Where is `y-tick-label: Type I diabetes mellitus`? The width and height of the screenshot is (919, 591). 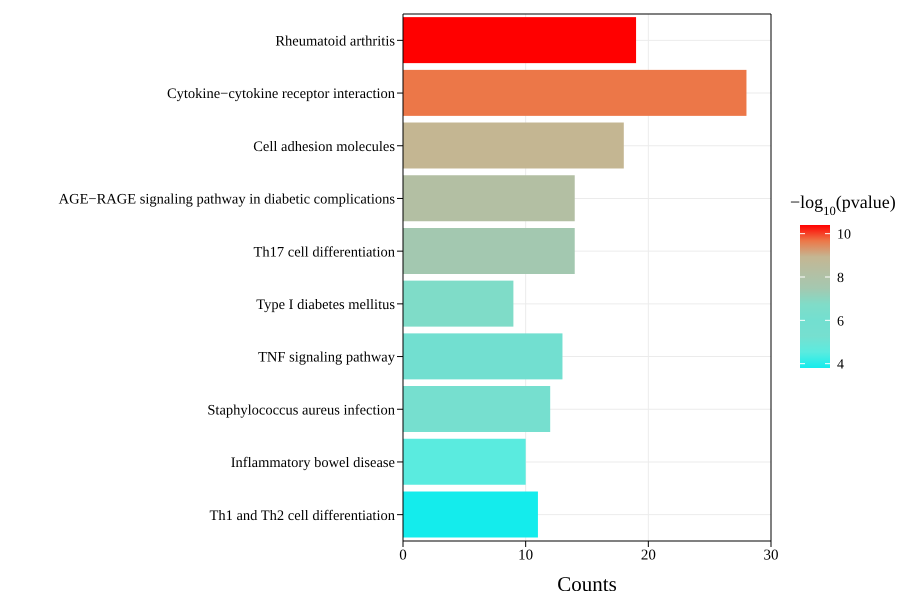 y-tick-label: Type I diabetes mellitus is located at coordinates (326, 304).